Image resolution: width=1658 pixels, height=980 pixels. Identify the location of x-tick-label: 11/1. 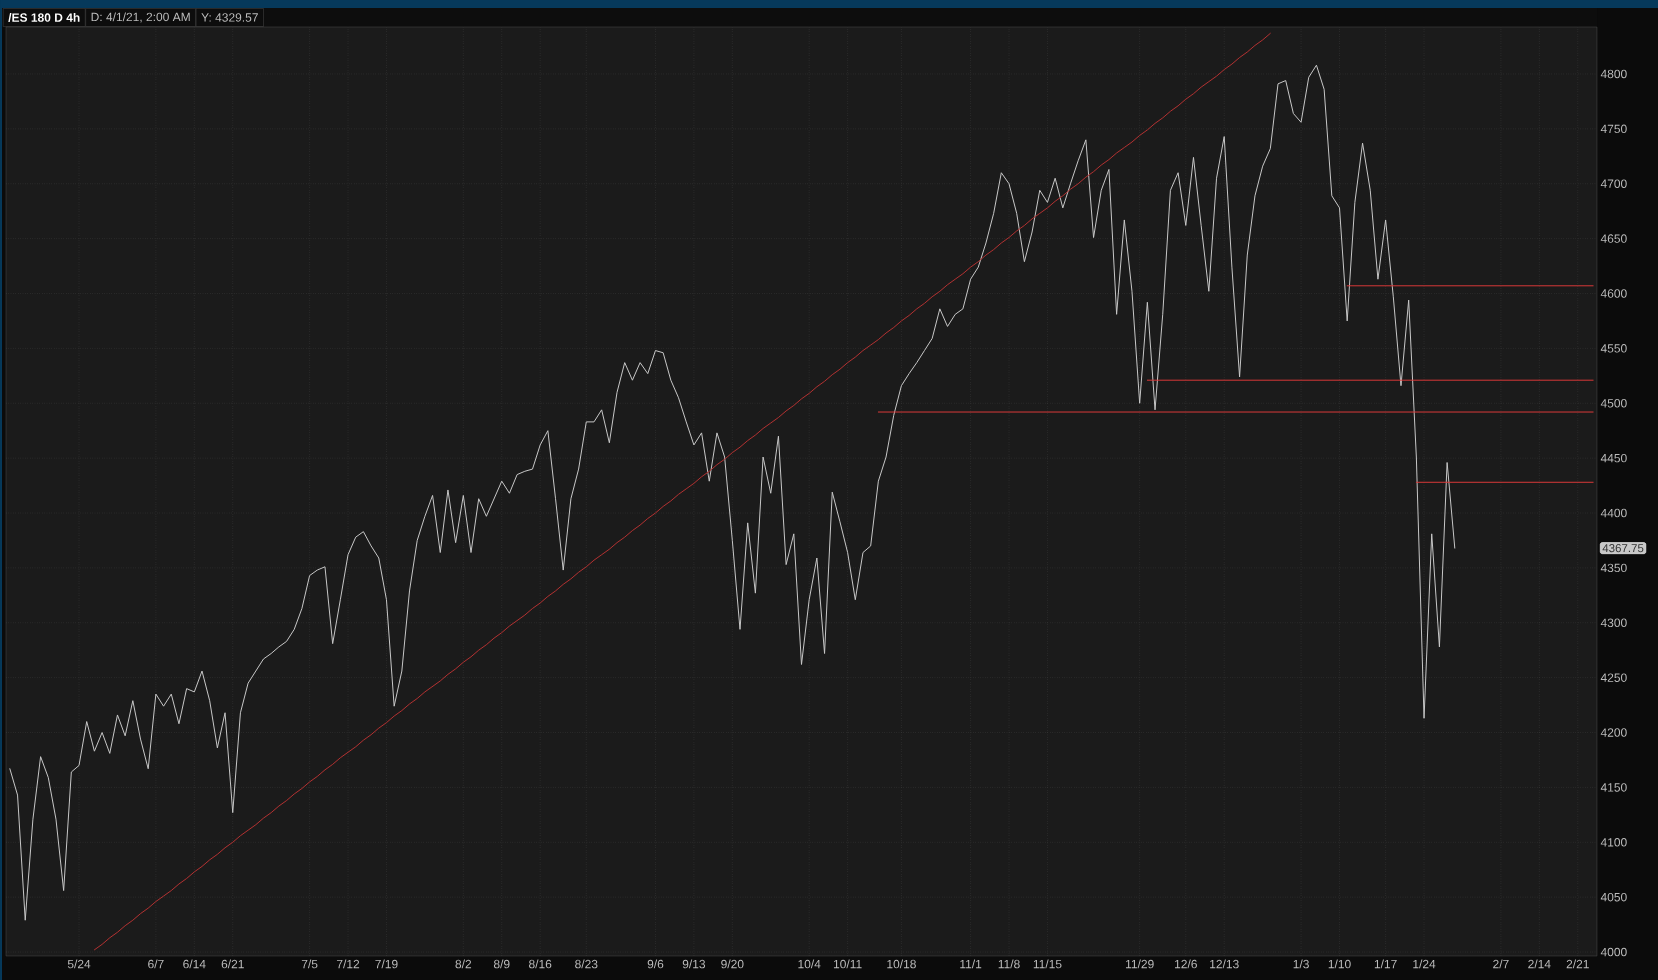
(971, 964).